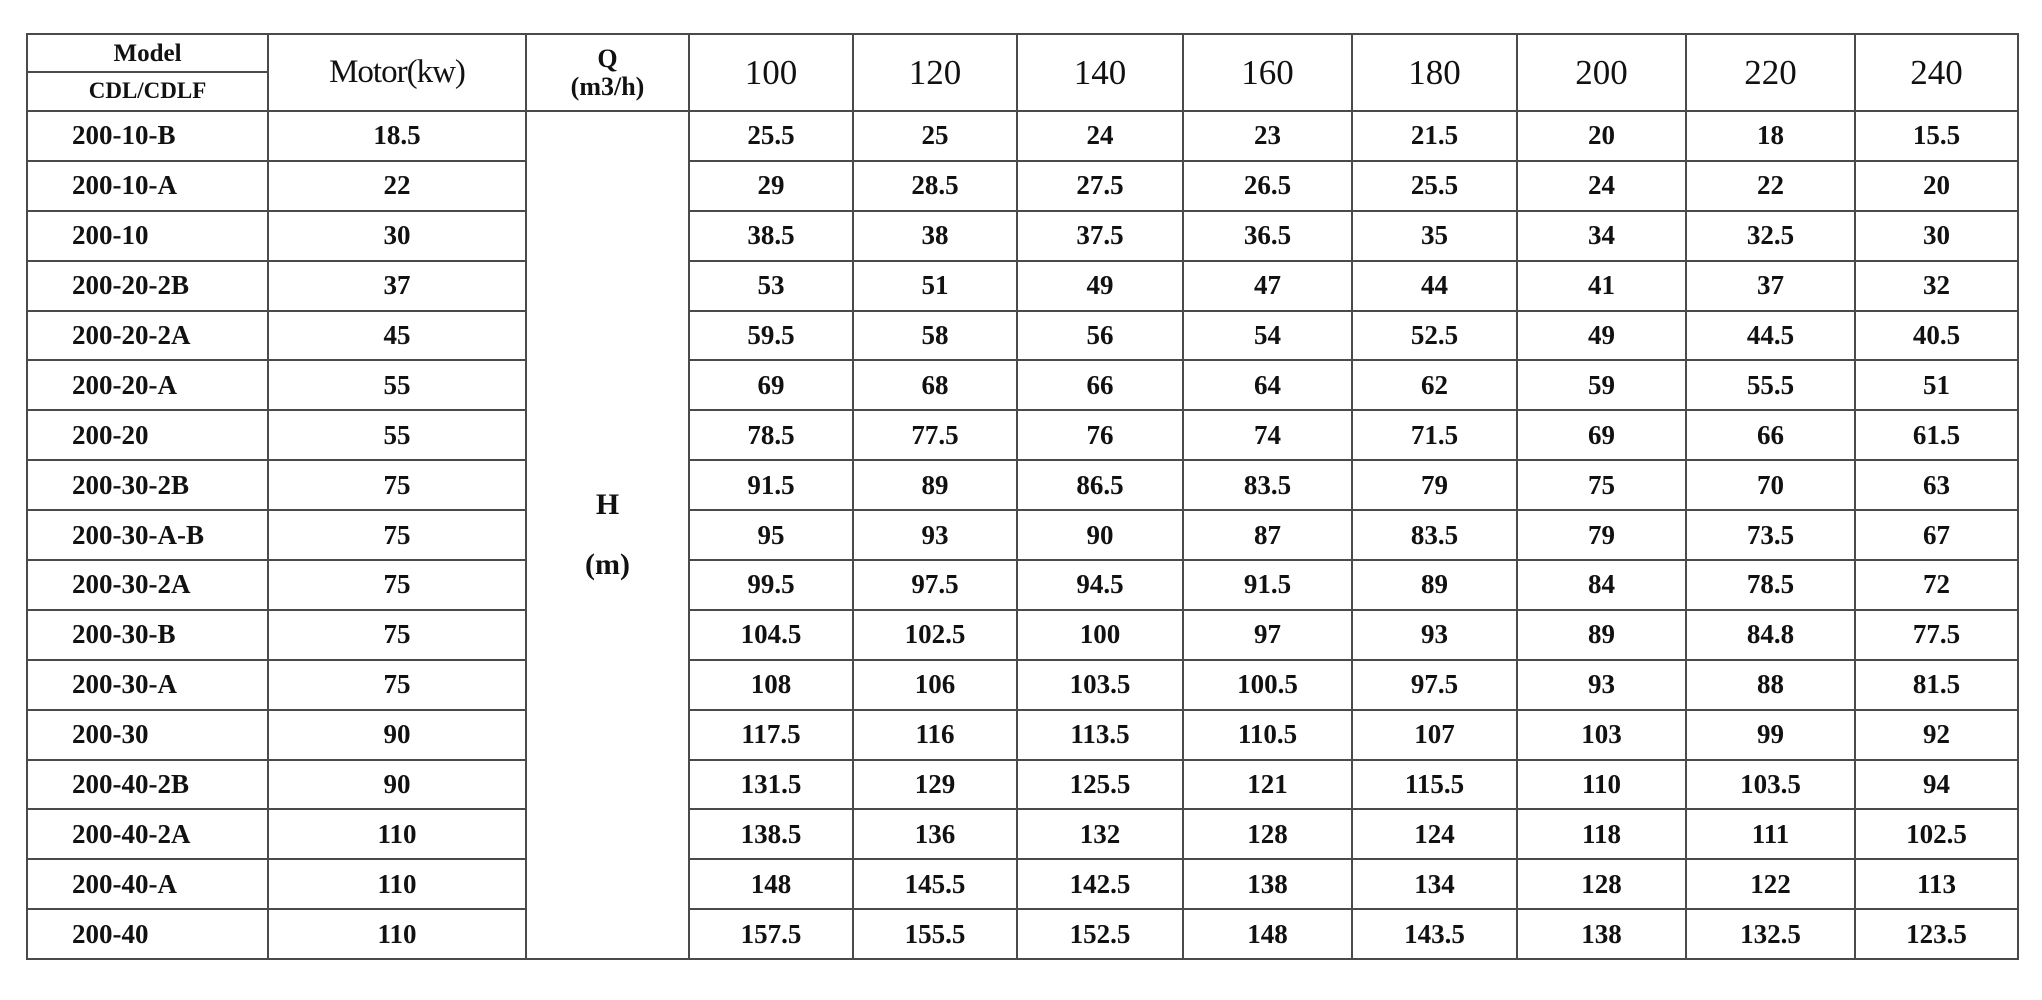 This screenshot has height=1000, width=2042. Describe the element at coordinates (147, 485) in the screenshot. I see `model-cell: 200-30-2B` at that location.